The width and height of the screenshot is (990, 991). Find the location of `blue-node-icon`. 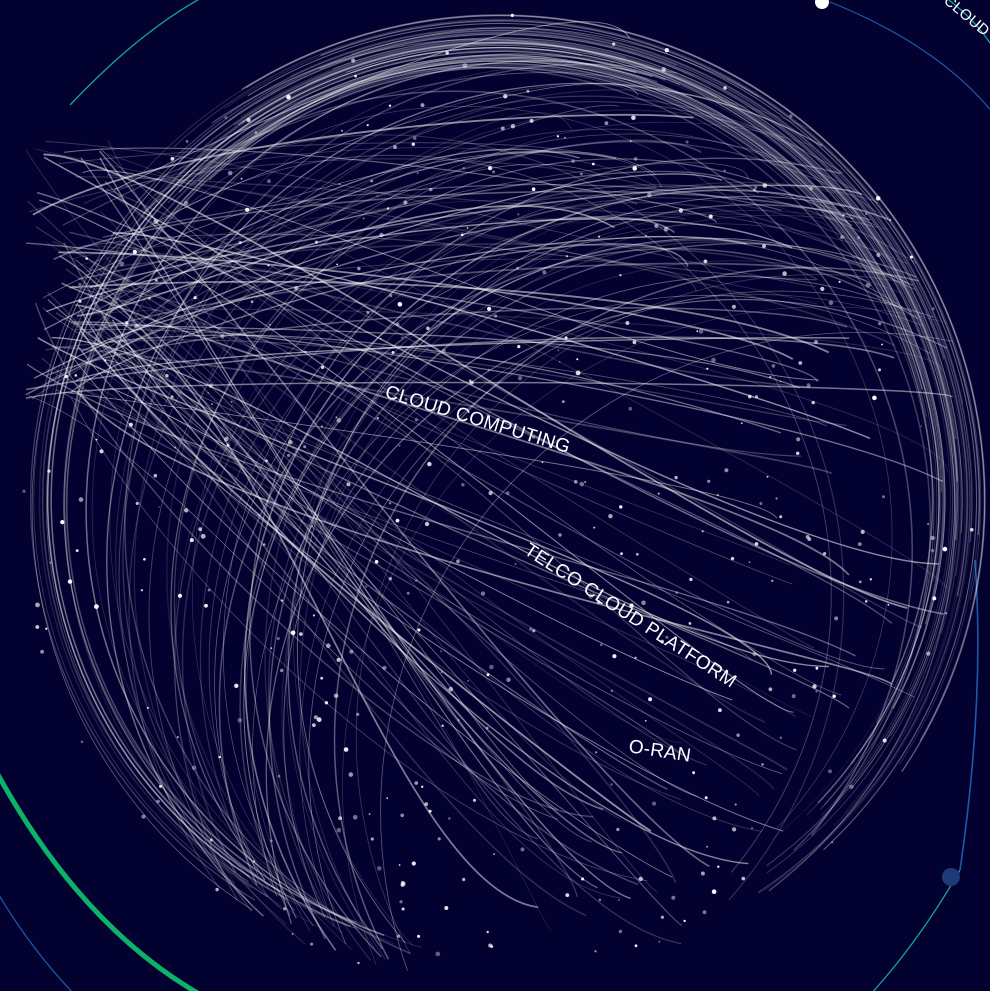

blue-node-icon is located at coordinates (951, 877).